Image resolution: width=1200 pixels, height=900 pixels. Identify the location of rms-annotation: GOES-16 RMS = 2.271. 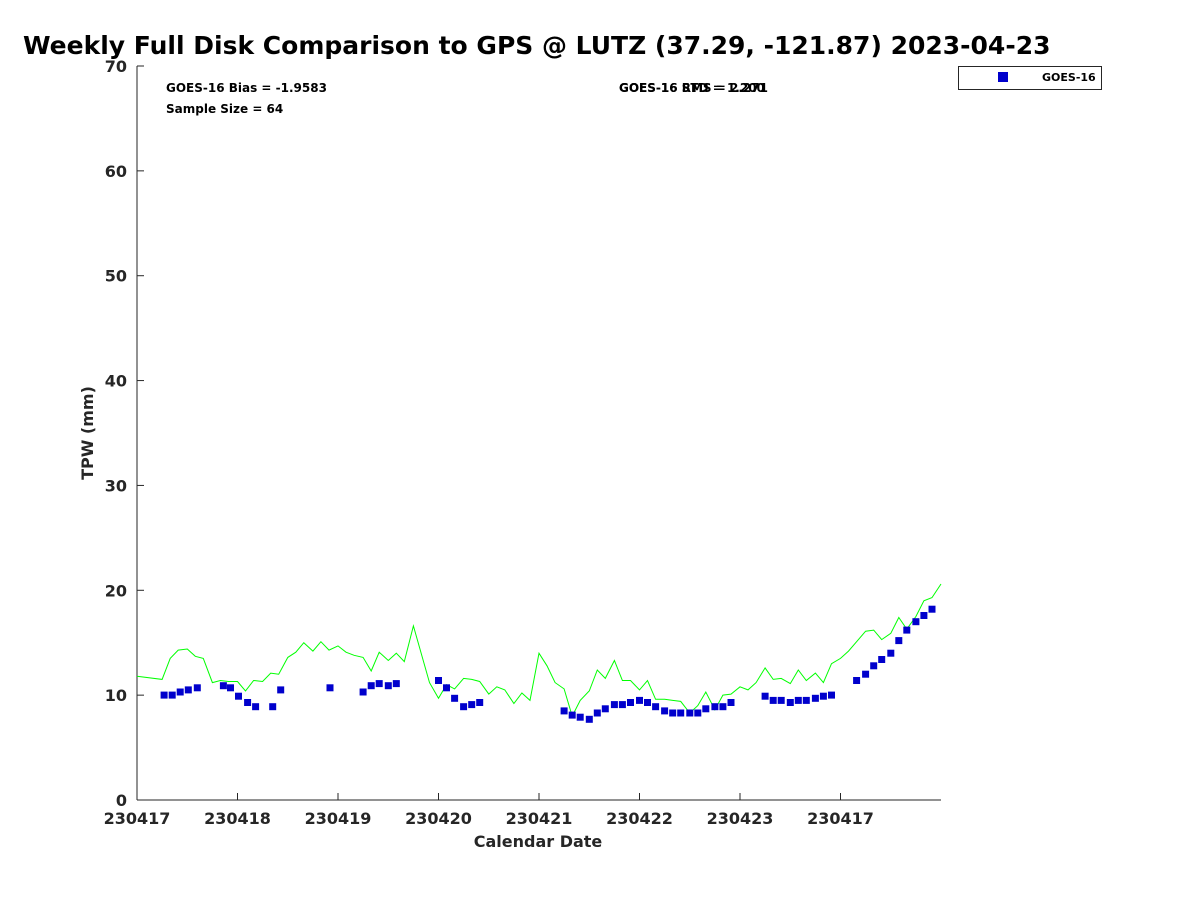
(693, 88).